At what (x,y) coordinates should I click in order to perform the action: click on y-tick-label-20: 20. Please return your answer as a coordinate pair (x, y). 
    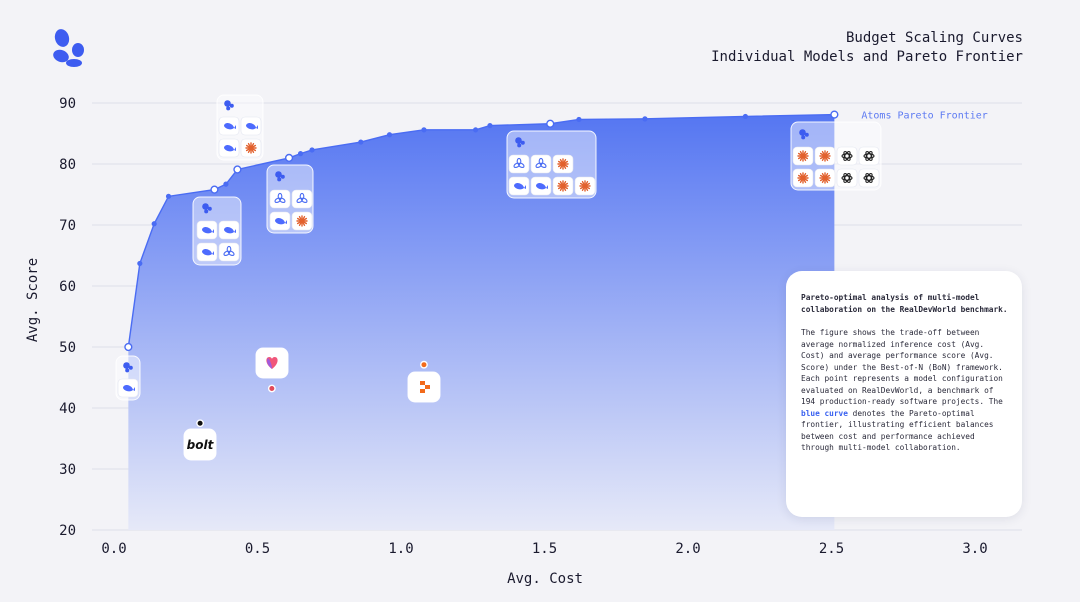
    Looking at the image, I should click on (67, 531).